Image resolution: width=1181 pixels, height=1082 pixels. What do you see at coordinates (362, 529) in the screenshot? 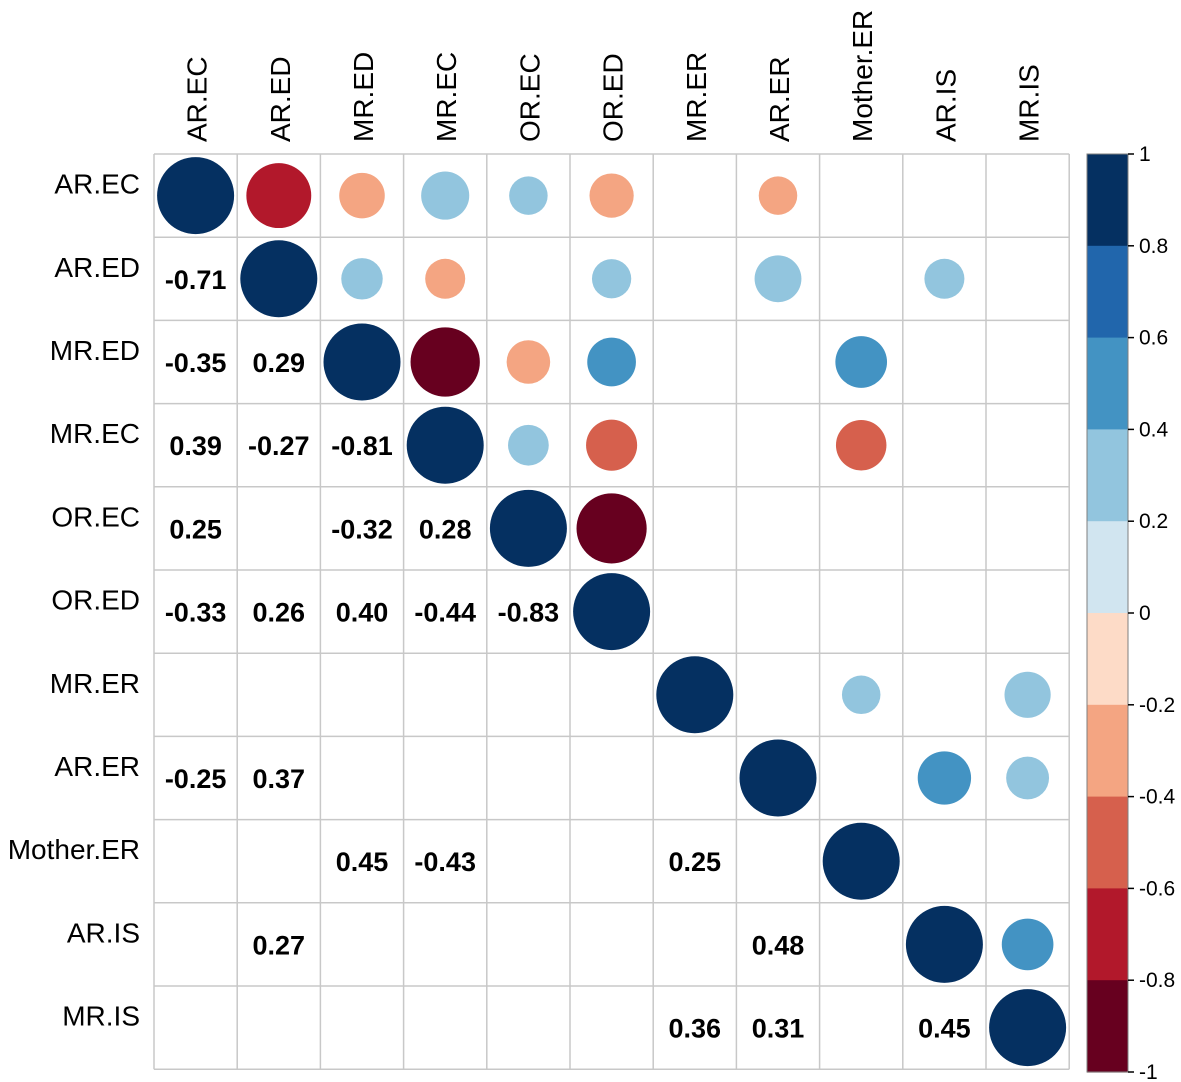
I see `coefficient-label: -0.32` at bounding box center [362, 529].